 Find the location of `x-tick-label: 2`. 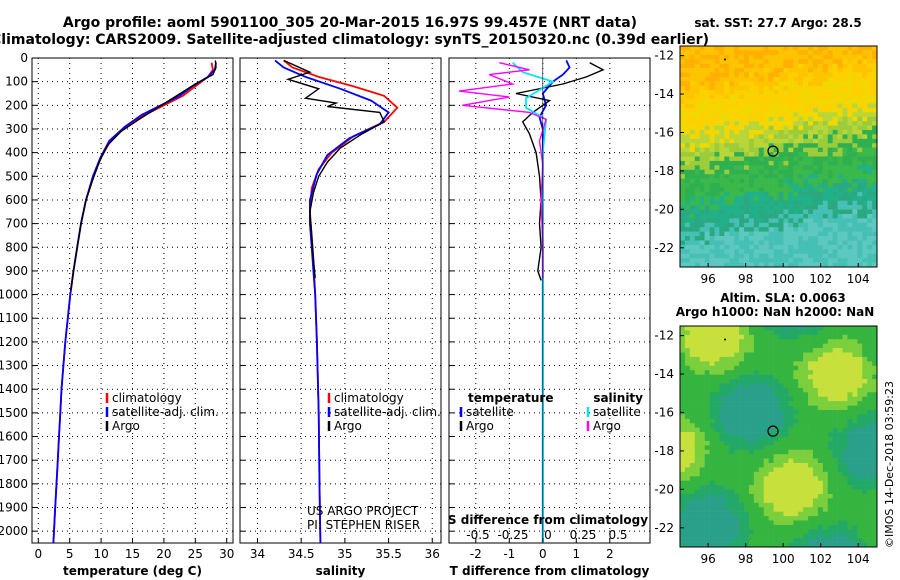

x-tick-label: 2 is located at coordinates (610, 554).